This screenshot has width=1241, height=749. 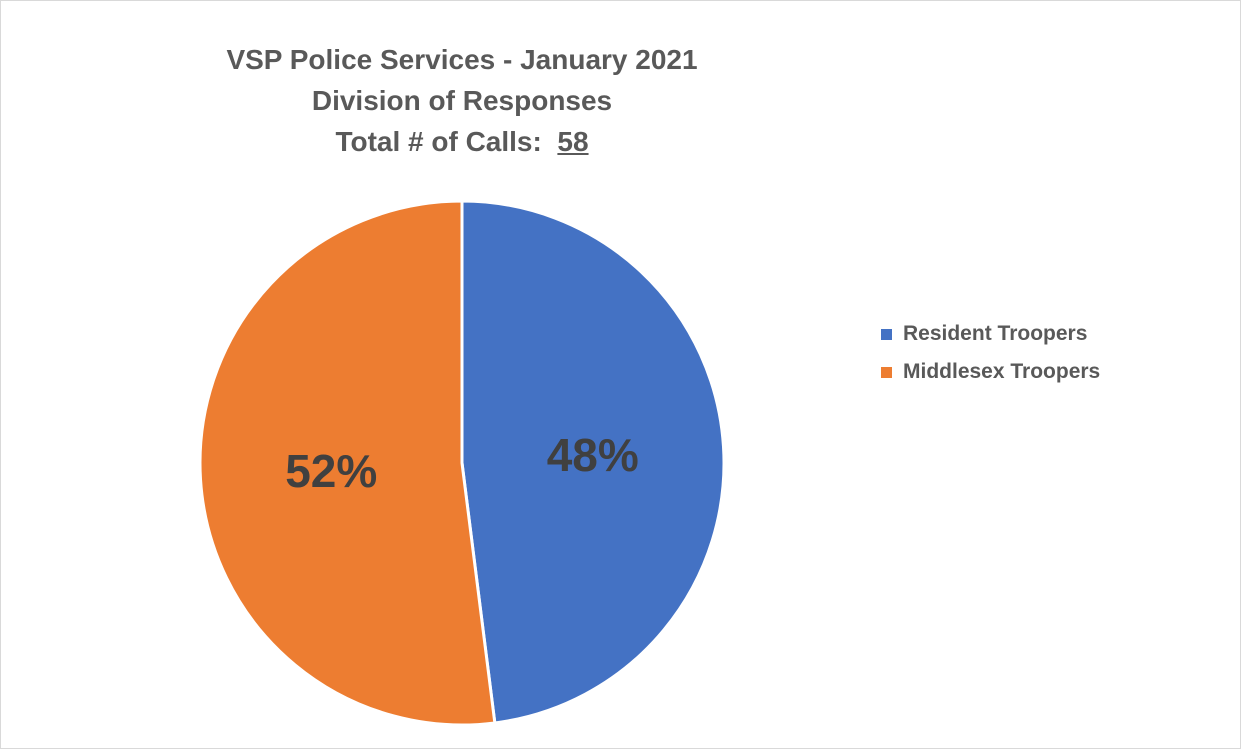 I want to click on total-calls-label: Total # of Calls:, so click(x=438, y=141).